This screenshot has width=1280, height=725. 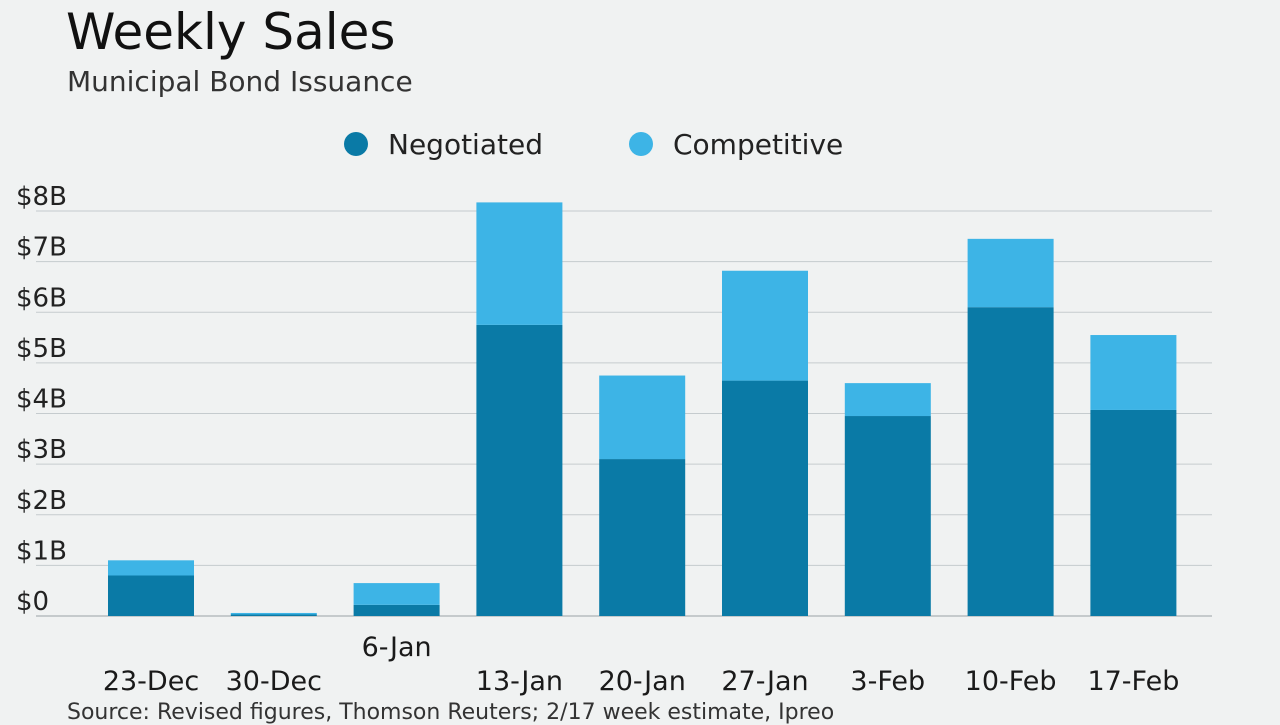 I want to click on chart-subtitle: Municipal Bond Issuance, so click(x=240, y=81).